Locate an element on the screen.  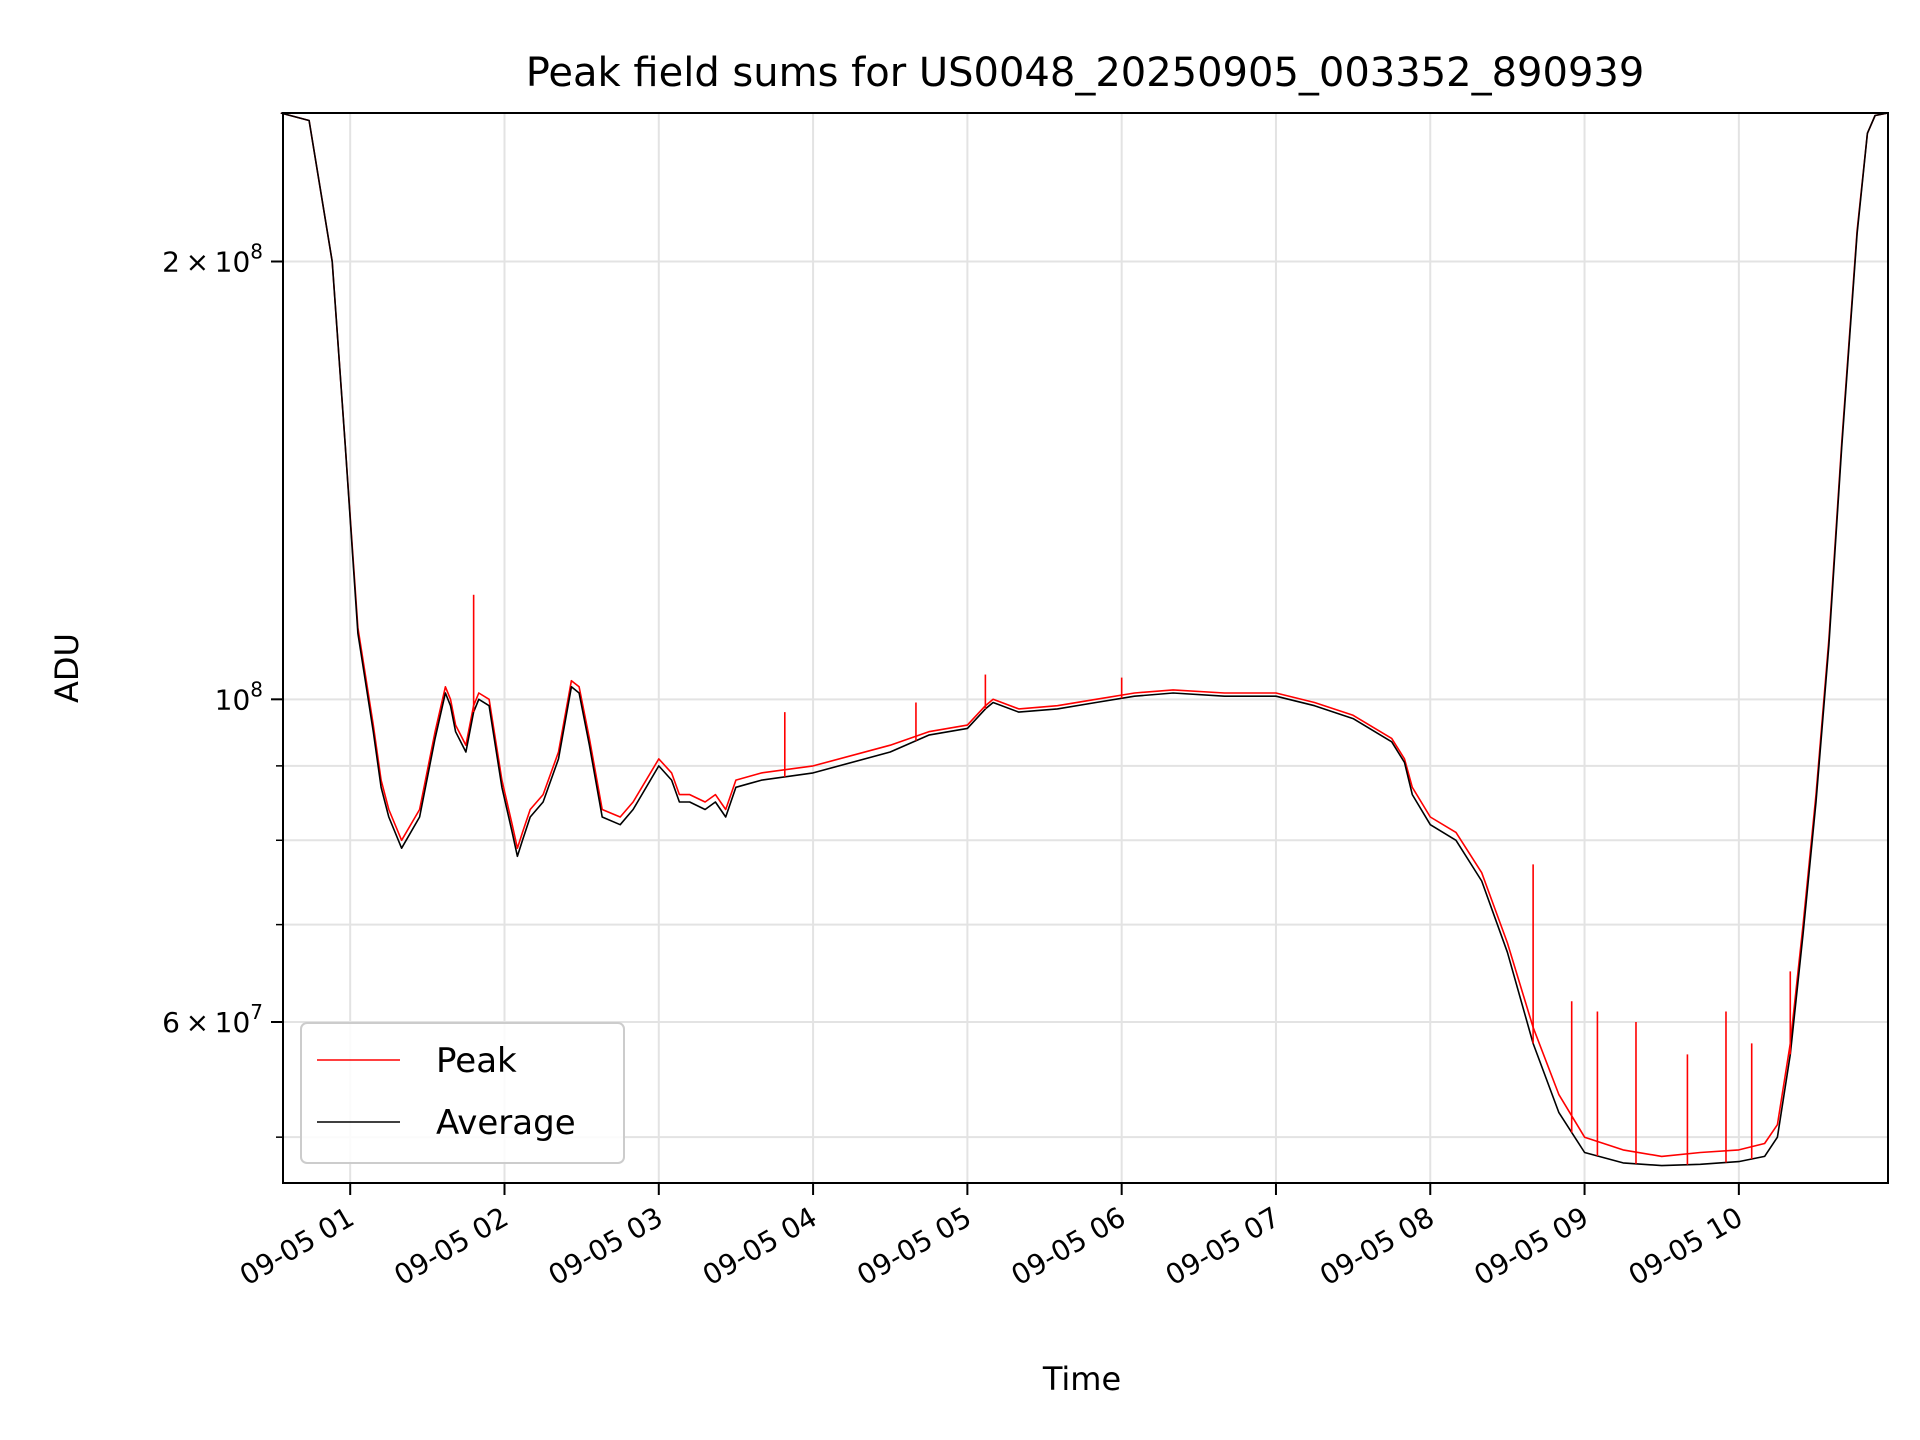
y-axis-label: ADU is located at coordinates (67, 668).